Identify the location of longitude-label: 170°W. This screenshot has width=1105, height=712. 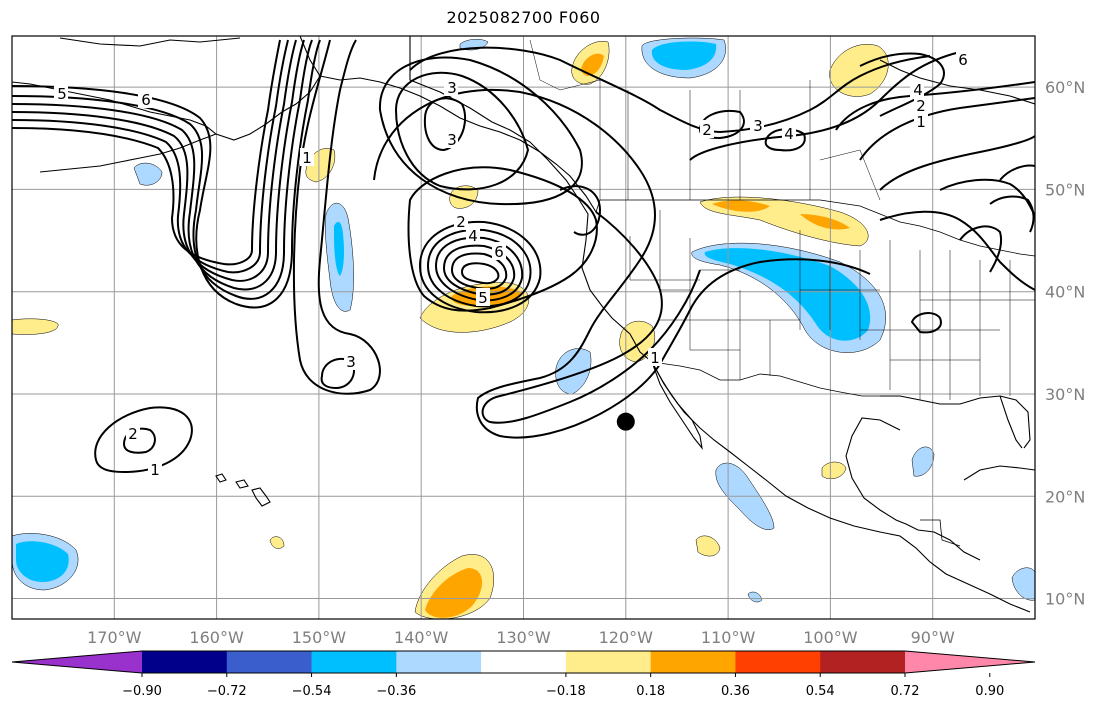
(114, 637).